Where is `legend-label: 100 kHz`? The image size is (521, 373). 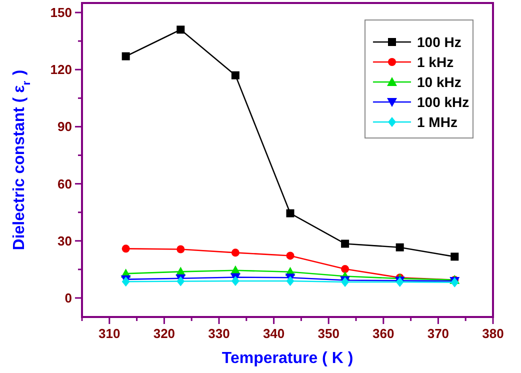 legend-label: 100 kHz is located at coordinates (443, 102).